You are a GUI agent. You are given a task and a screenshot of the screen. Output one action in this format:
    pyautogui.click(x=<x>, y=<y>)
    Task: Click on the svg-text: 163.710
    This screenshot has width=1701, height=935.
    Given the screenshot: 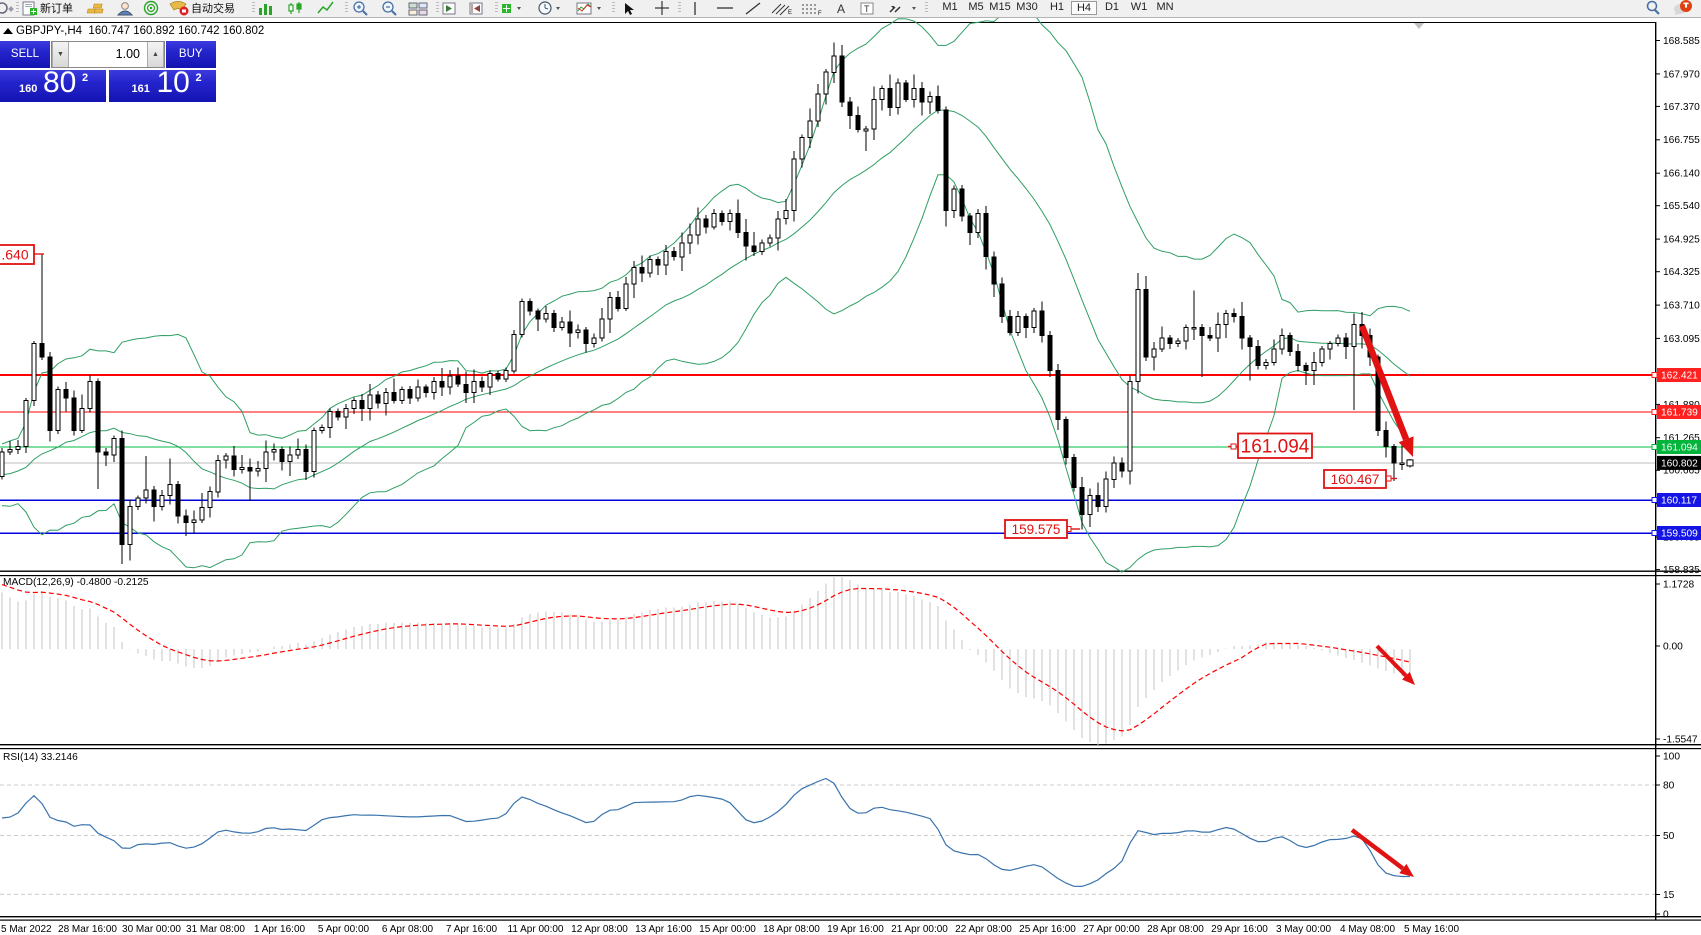 What is the action you would take?
    pyautogui.click(x=1681, y=306)
    